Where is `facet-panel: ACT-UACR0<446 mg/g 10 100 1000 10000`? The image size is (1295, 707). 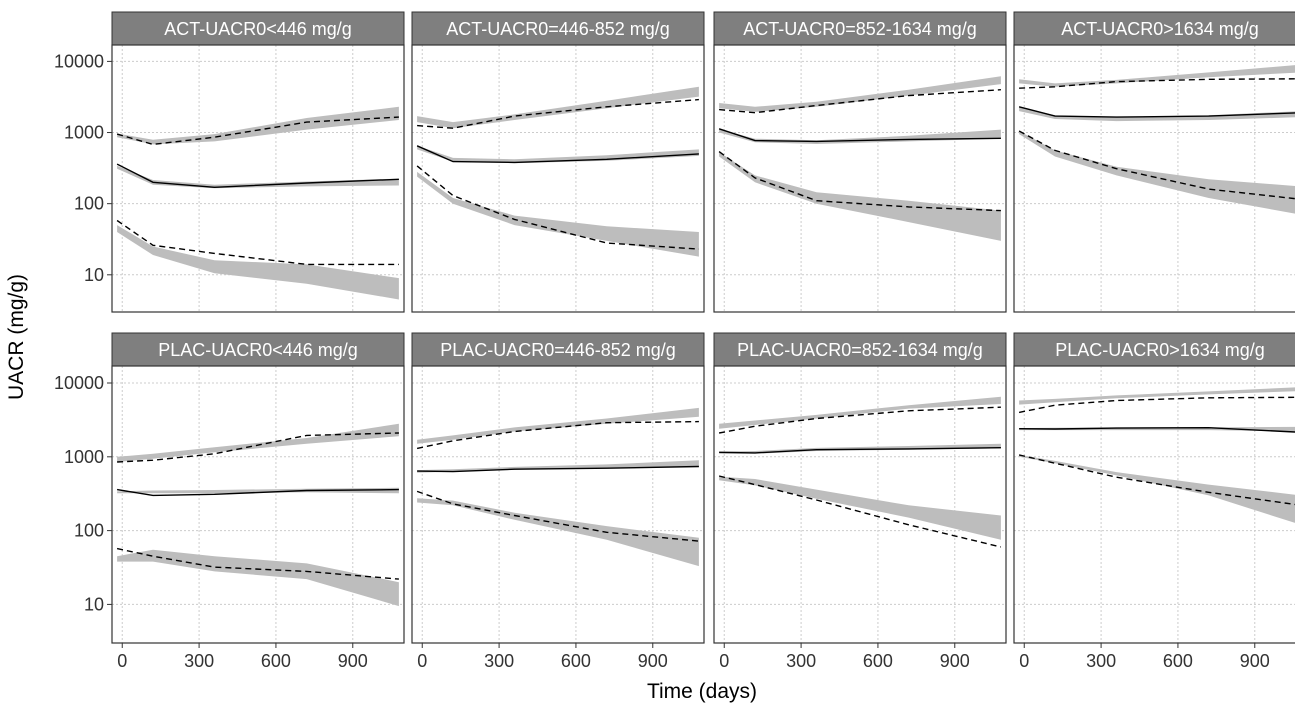
facet-panel: ACT-UACR0<446 mg/g 10 100 1000 10000 is located at coordinates (229, 162).